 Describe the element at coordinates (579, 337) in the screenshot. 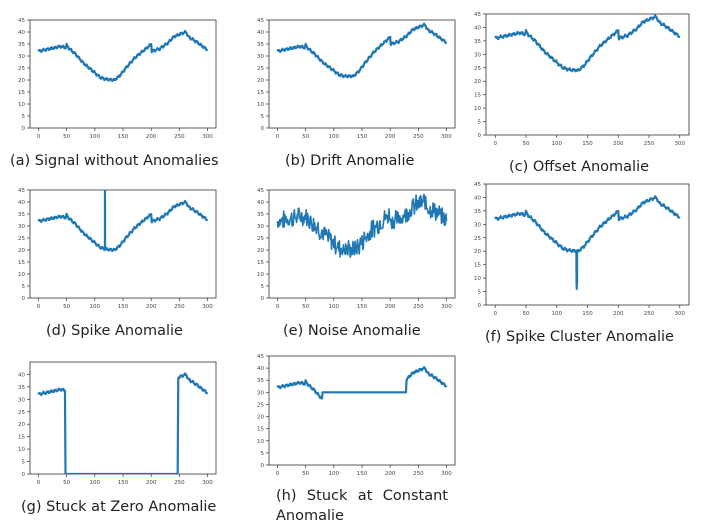

I see `caption-f: (f) Spike Cluster Anomalie` at that location.